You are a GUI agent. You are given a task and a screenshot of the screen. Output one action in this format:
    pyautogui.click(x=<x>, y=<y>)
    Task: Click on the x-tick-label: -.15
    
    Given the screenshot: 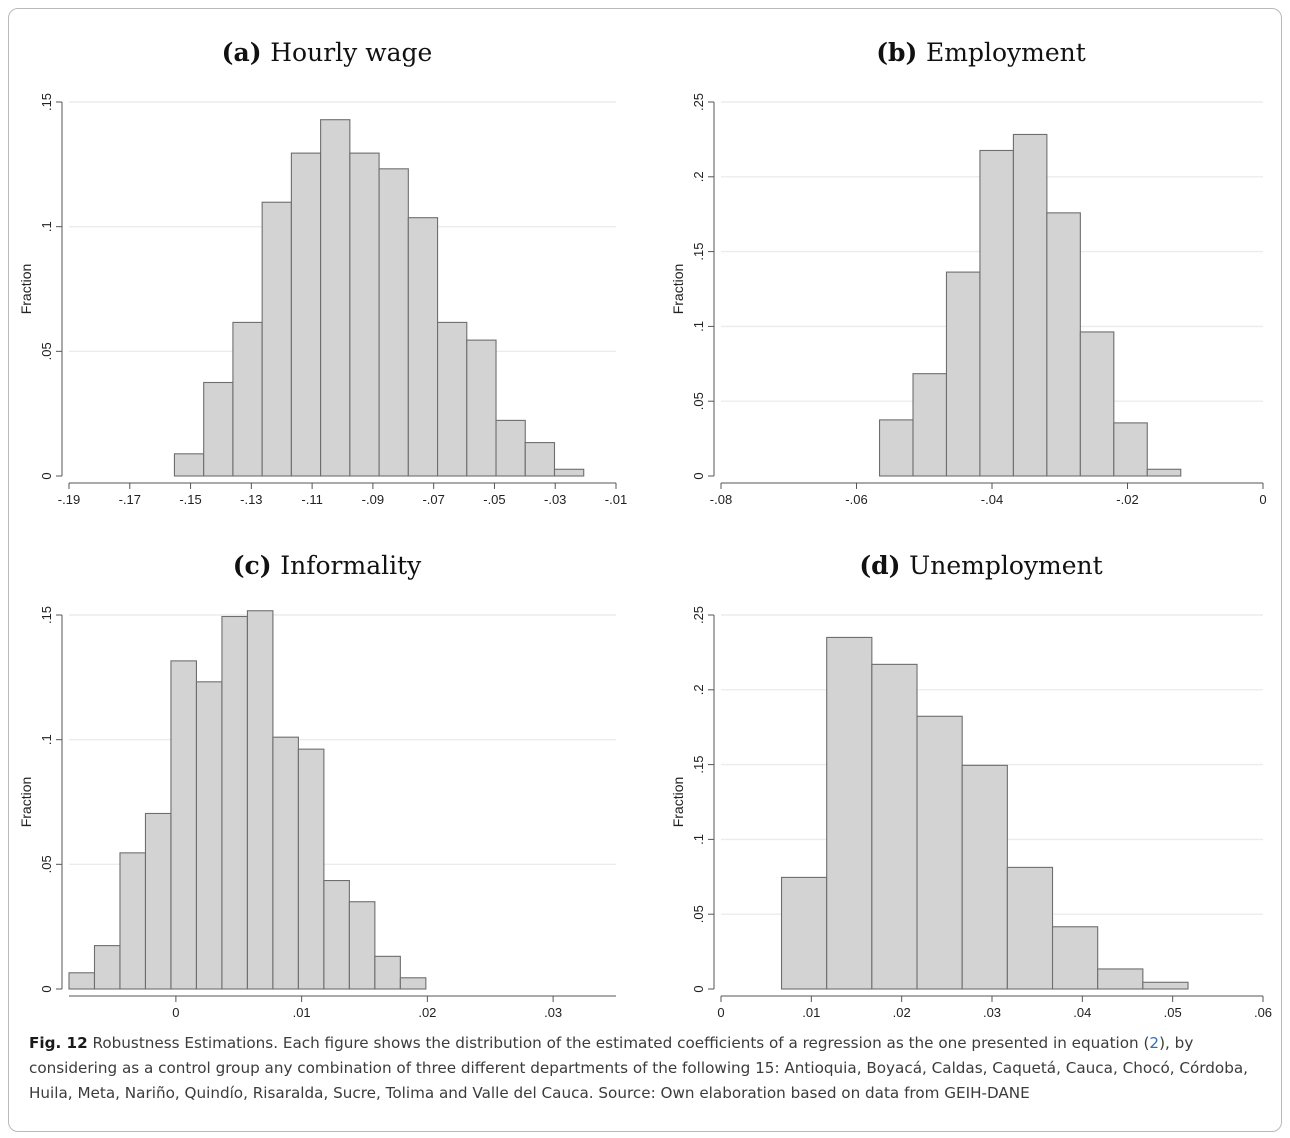 What is the action you would take?
    pyautogui.click(x=190, y=499)
    